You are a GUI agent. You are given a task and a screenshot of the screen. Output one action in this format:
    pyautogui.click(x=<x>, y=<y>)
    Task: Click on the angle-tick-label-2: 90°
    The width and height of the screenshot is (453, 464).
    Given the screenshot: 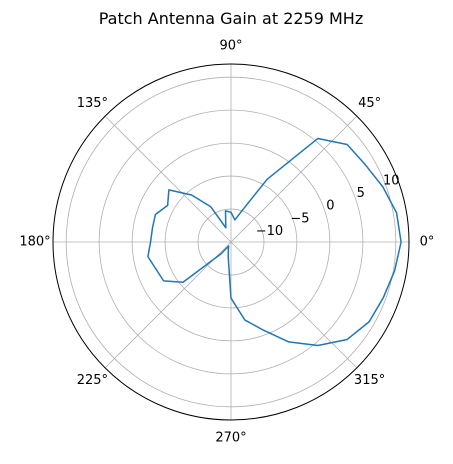 What is the action you would take?
    pyautogui.click(x=230, y=46)
    